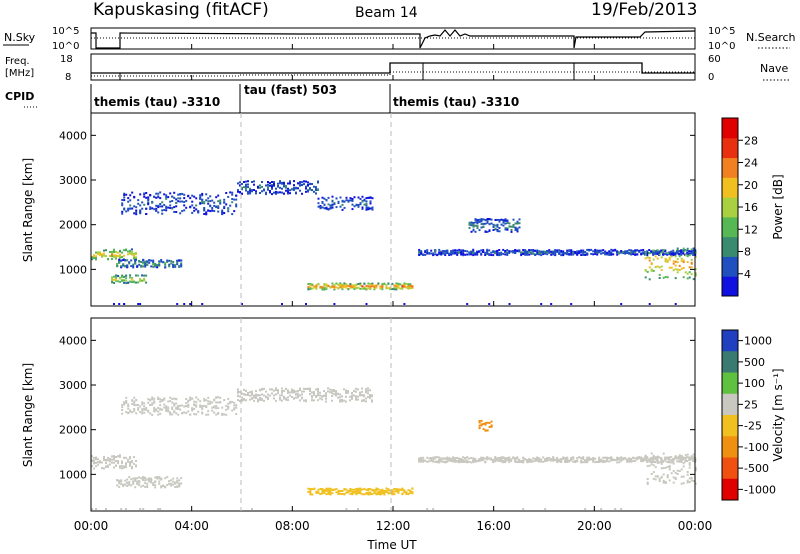 The width and height of the screenshot is (800, 554). What do you see at coordinates (730, 447) in the screenshot?
I see `velocity-colorbar-band` at bounding box center [730, 447].